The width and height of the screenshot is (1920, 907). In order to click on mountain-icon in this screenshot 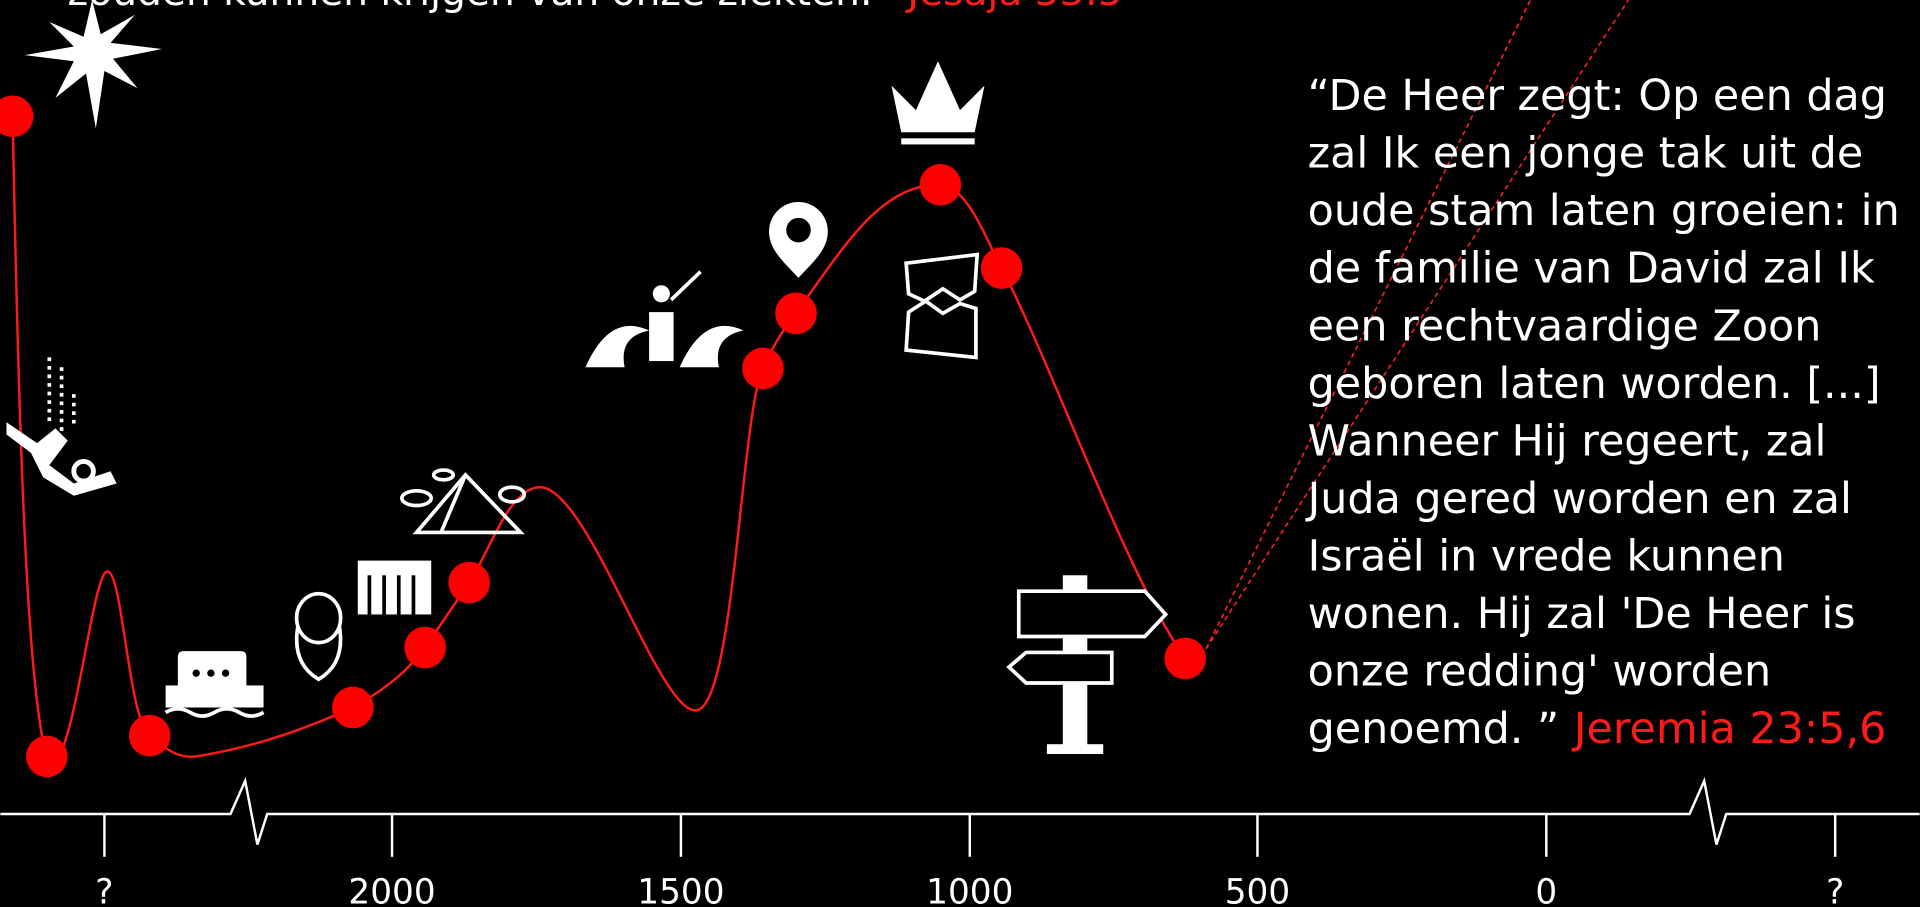, I will do `click(463, 501)`.